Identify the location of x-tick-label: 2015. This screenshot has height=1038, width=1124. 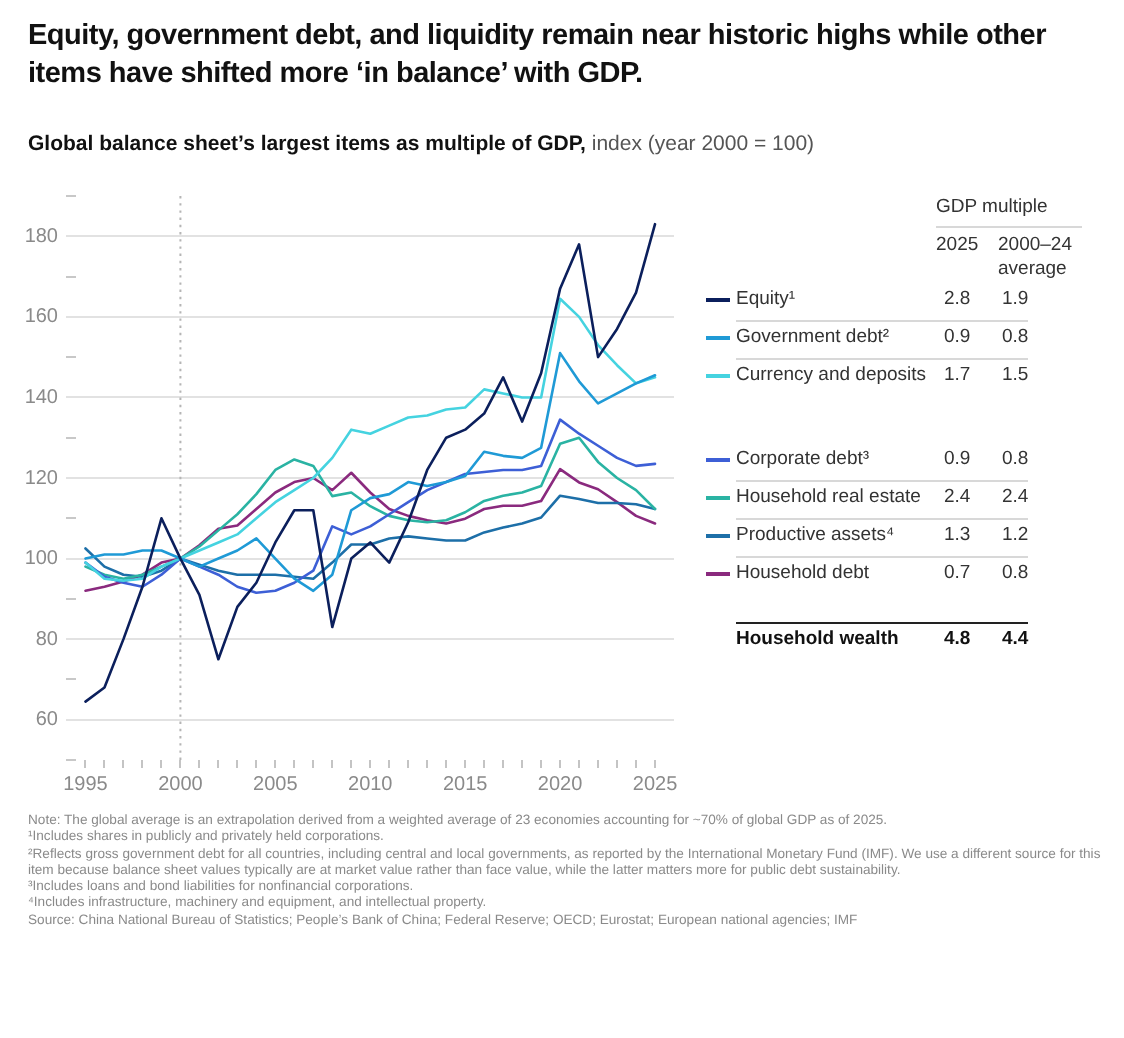
(465, 784).